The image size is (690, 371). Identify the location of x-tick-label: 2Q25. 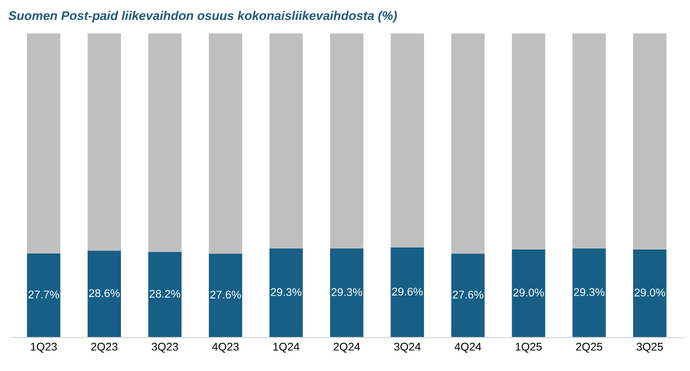
(589, 347).